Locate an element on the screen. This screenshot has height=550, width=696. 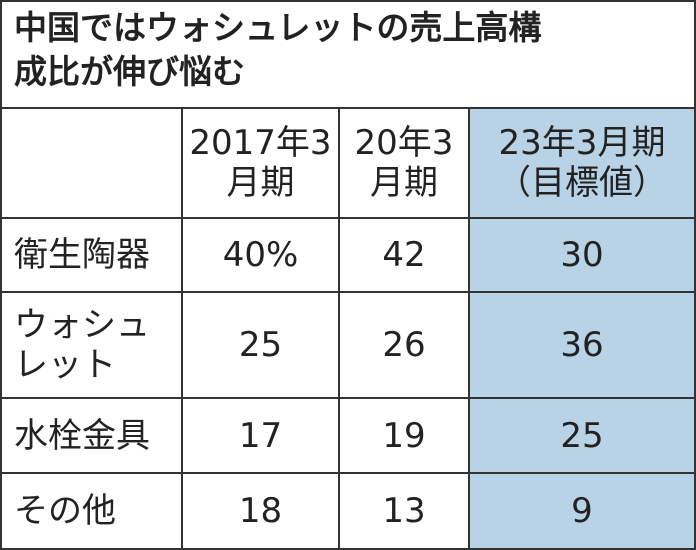
cell-value: 40% is located at coordinates (260, 255).